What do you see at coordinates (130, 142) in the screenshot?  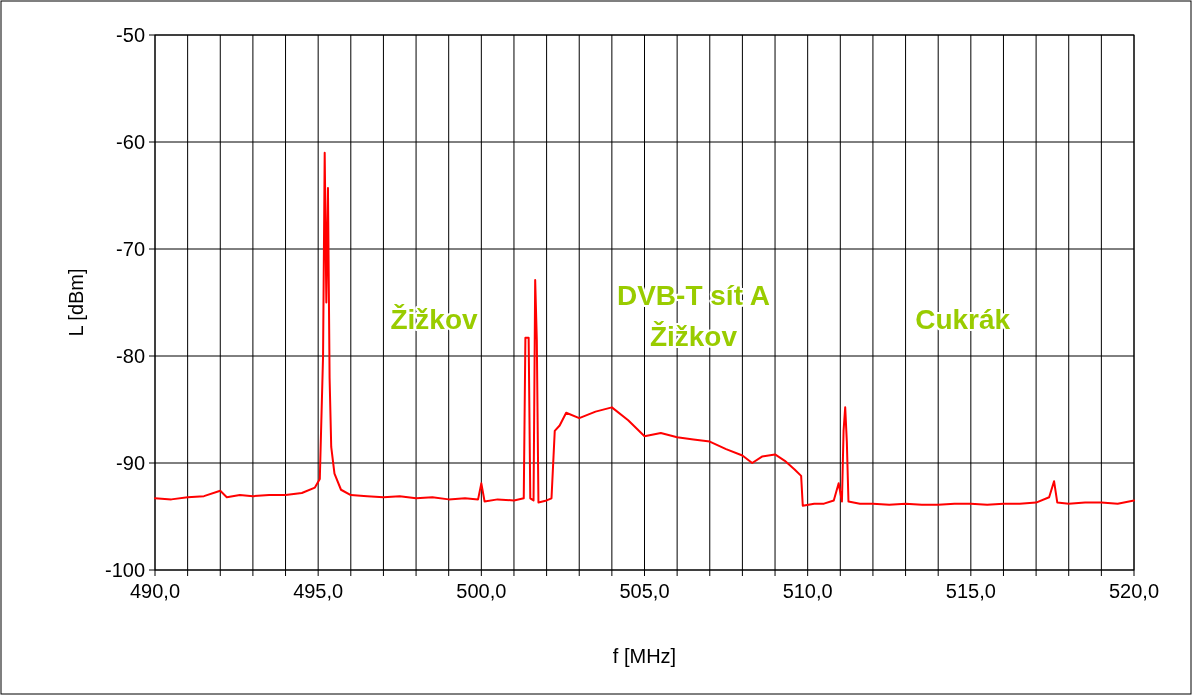 I see `y-tick-label: -60` at bounding box center [130, 142].